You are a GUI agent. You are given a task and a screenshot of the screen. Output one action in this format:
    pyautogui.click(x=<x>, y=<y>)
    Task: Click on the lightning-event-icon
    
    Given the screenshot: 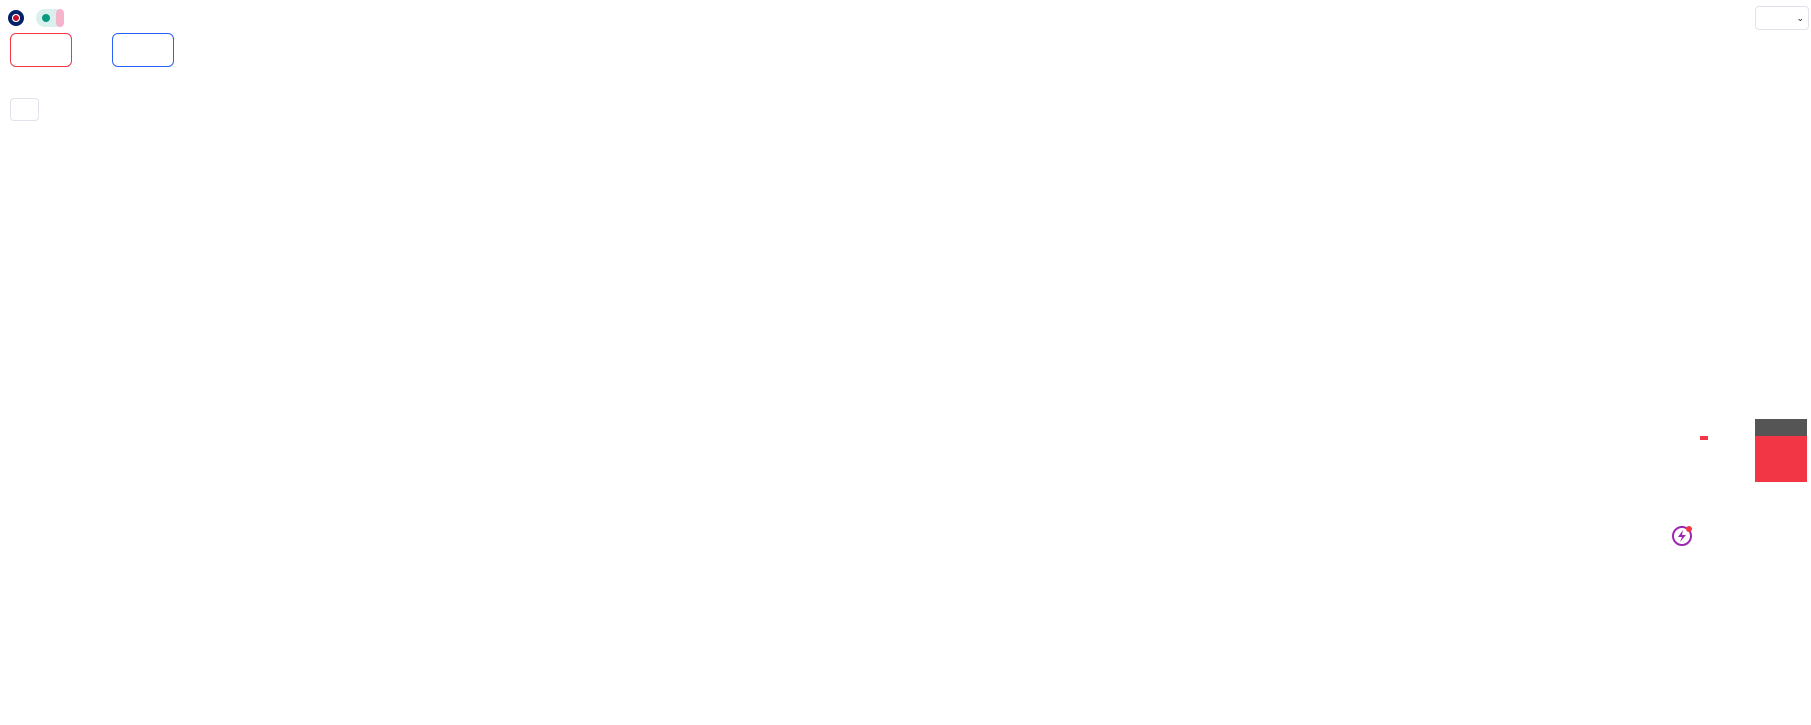 What is the action you would take?
    pyautogui.click(x=1682, y=536)
    